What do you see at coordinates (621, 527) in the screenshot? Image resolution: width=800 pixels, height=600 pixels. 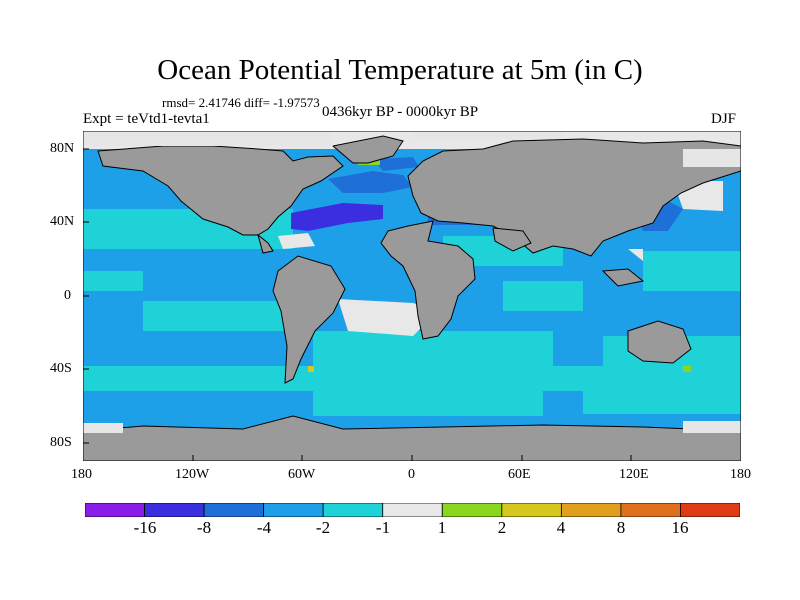 I see `colorbar-label: 8` at bounding box center [621, 527].